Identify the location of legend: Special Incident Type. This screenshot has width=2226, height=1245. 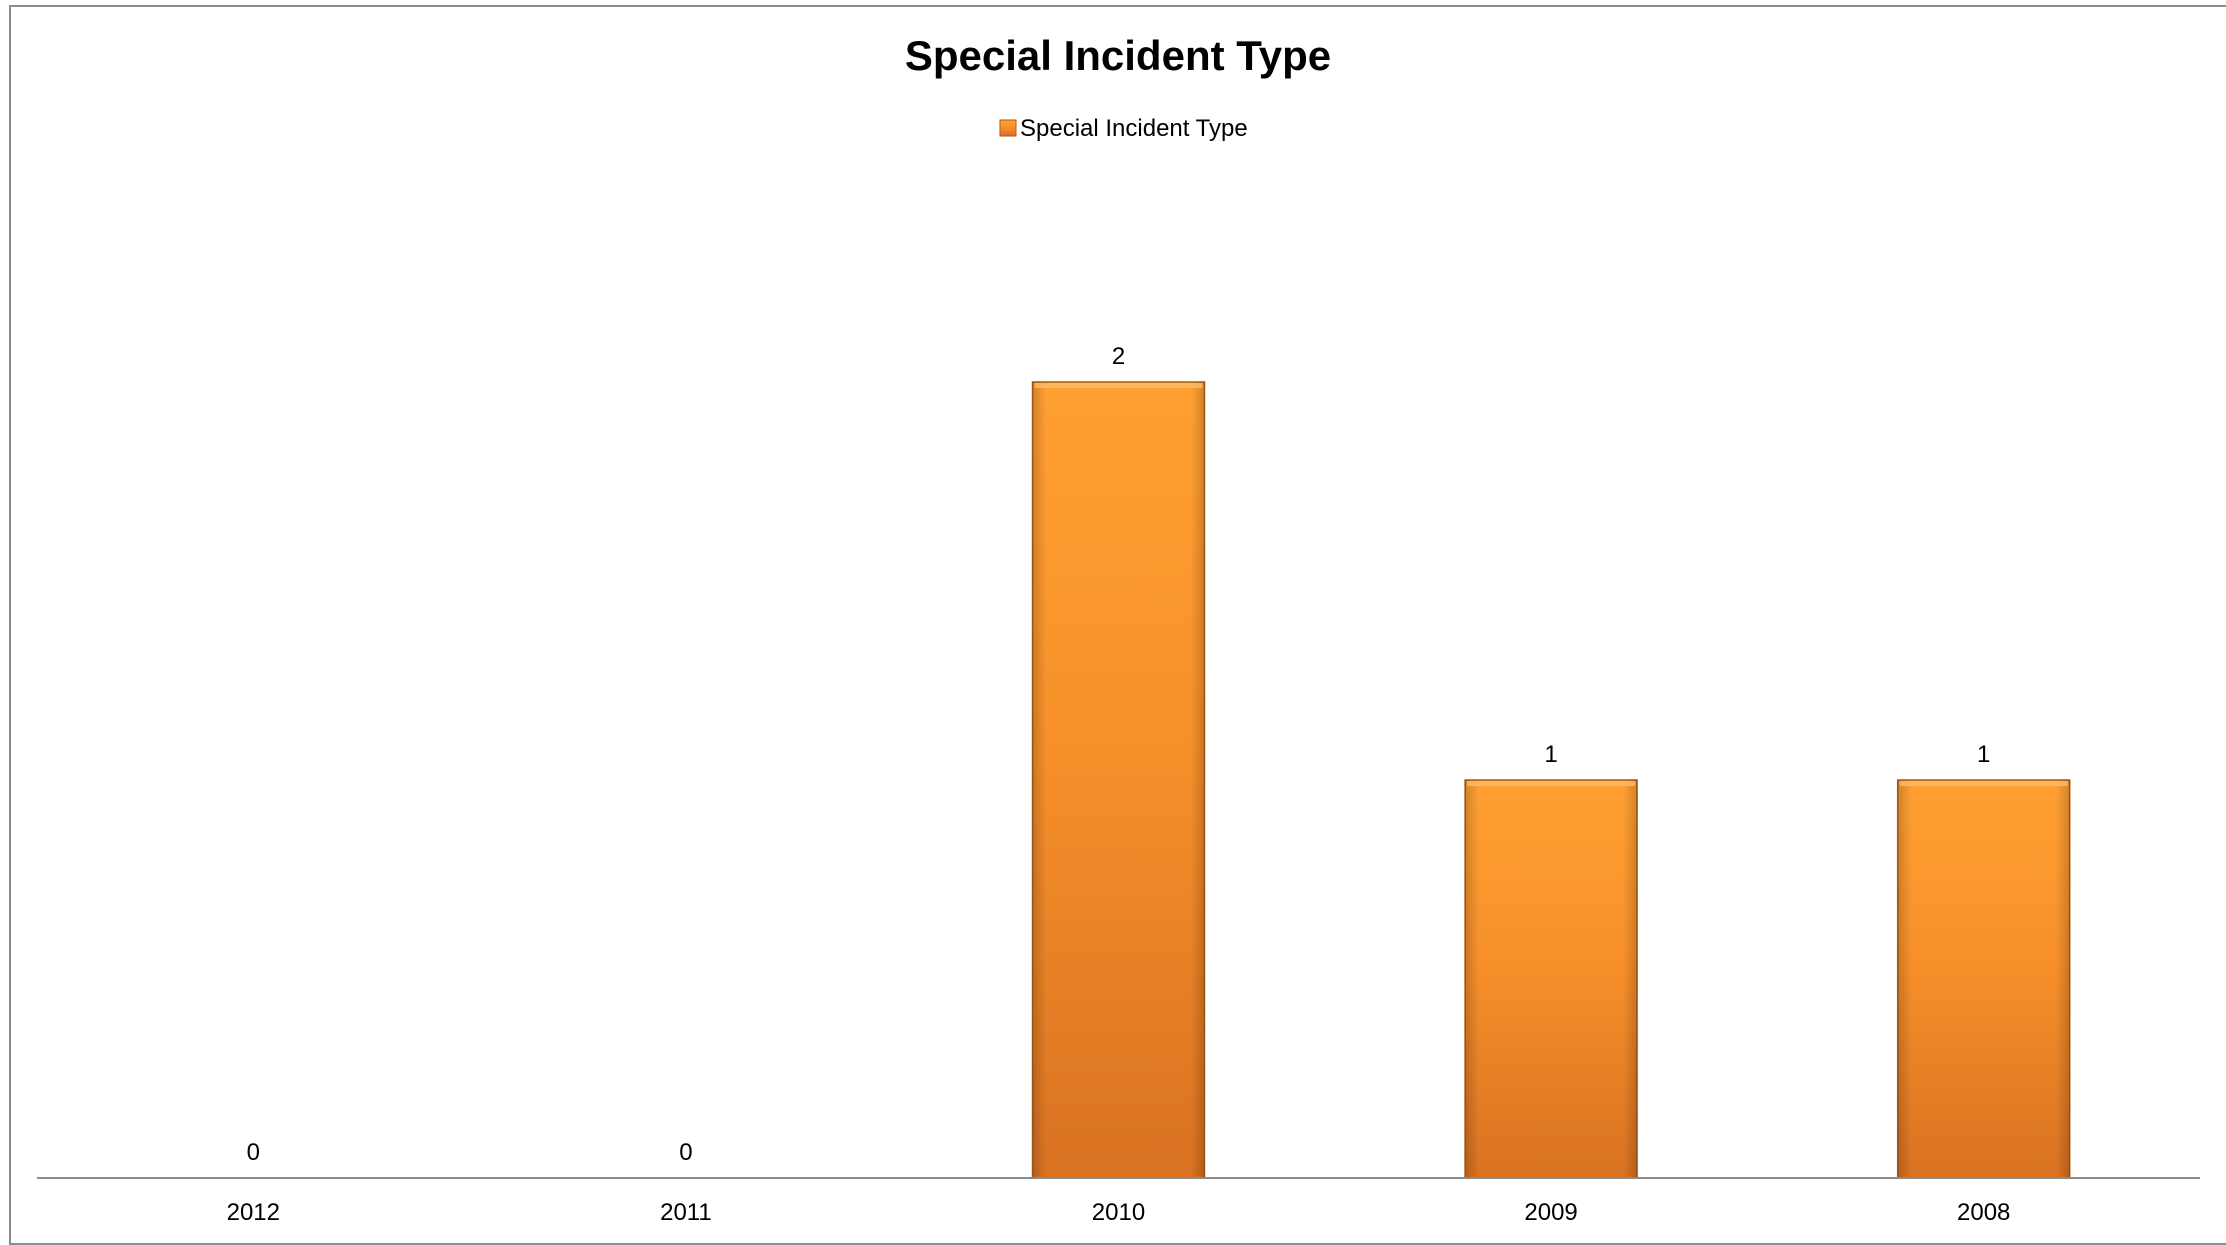
(1123, 128).